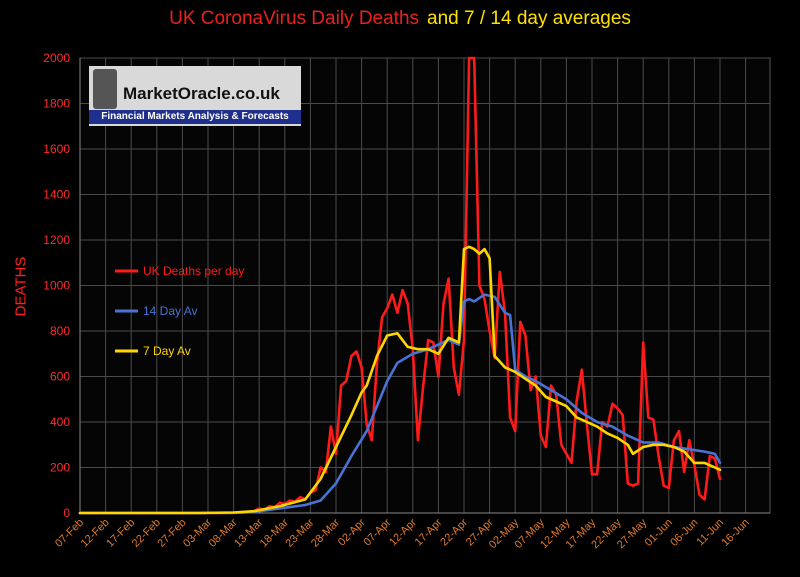 This screenshot has width=800, height=577. Describe the element at coordinates (60, 422) in the screenshot. I see `y-tick-label: 400` at that location.